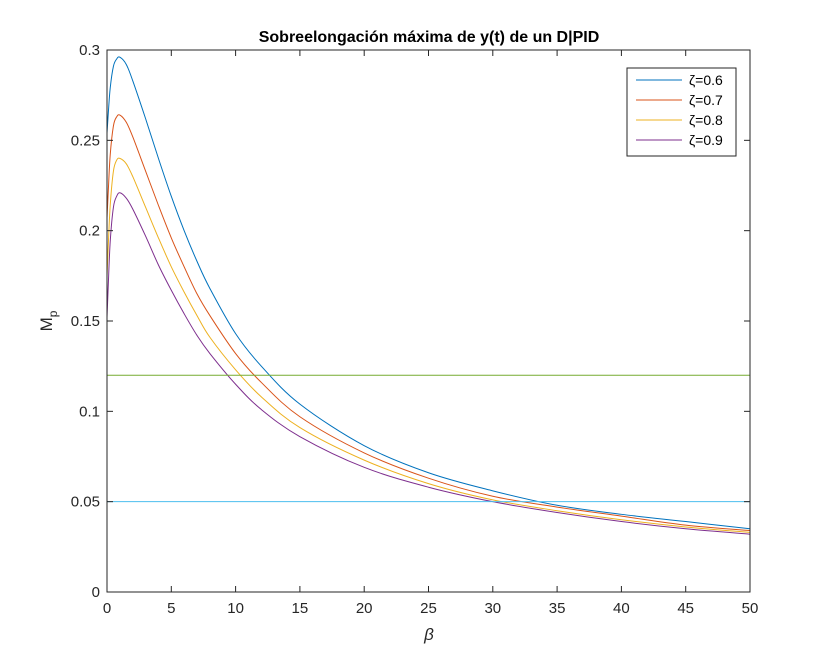 This screenshot has width=829, height=665. I want to click on x-tick-label: 10, so click(235, 608).